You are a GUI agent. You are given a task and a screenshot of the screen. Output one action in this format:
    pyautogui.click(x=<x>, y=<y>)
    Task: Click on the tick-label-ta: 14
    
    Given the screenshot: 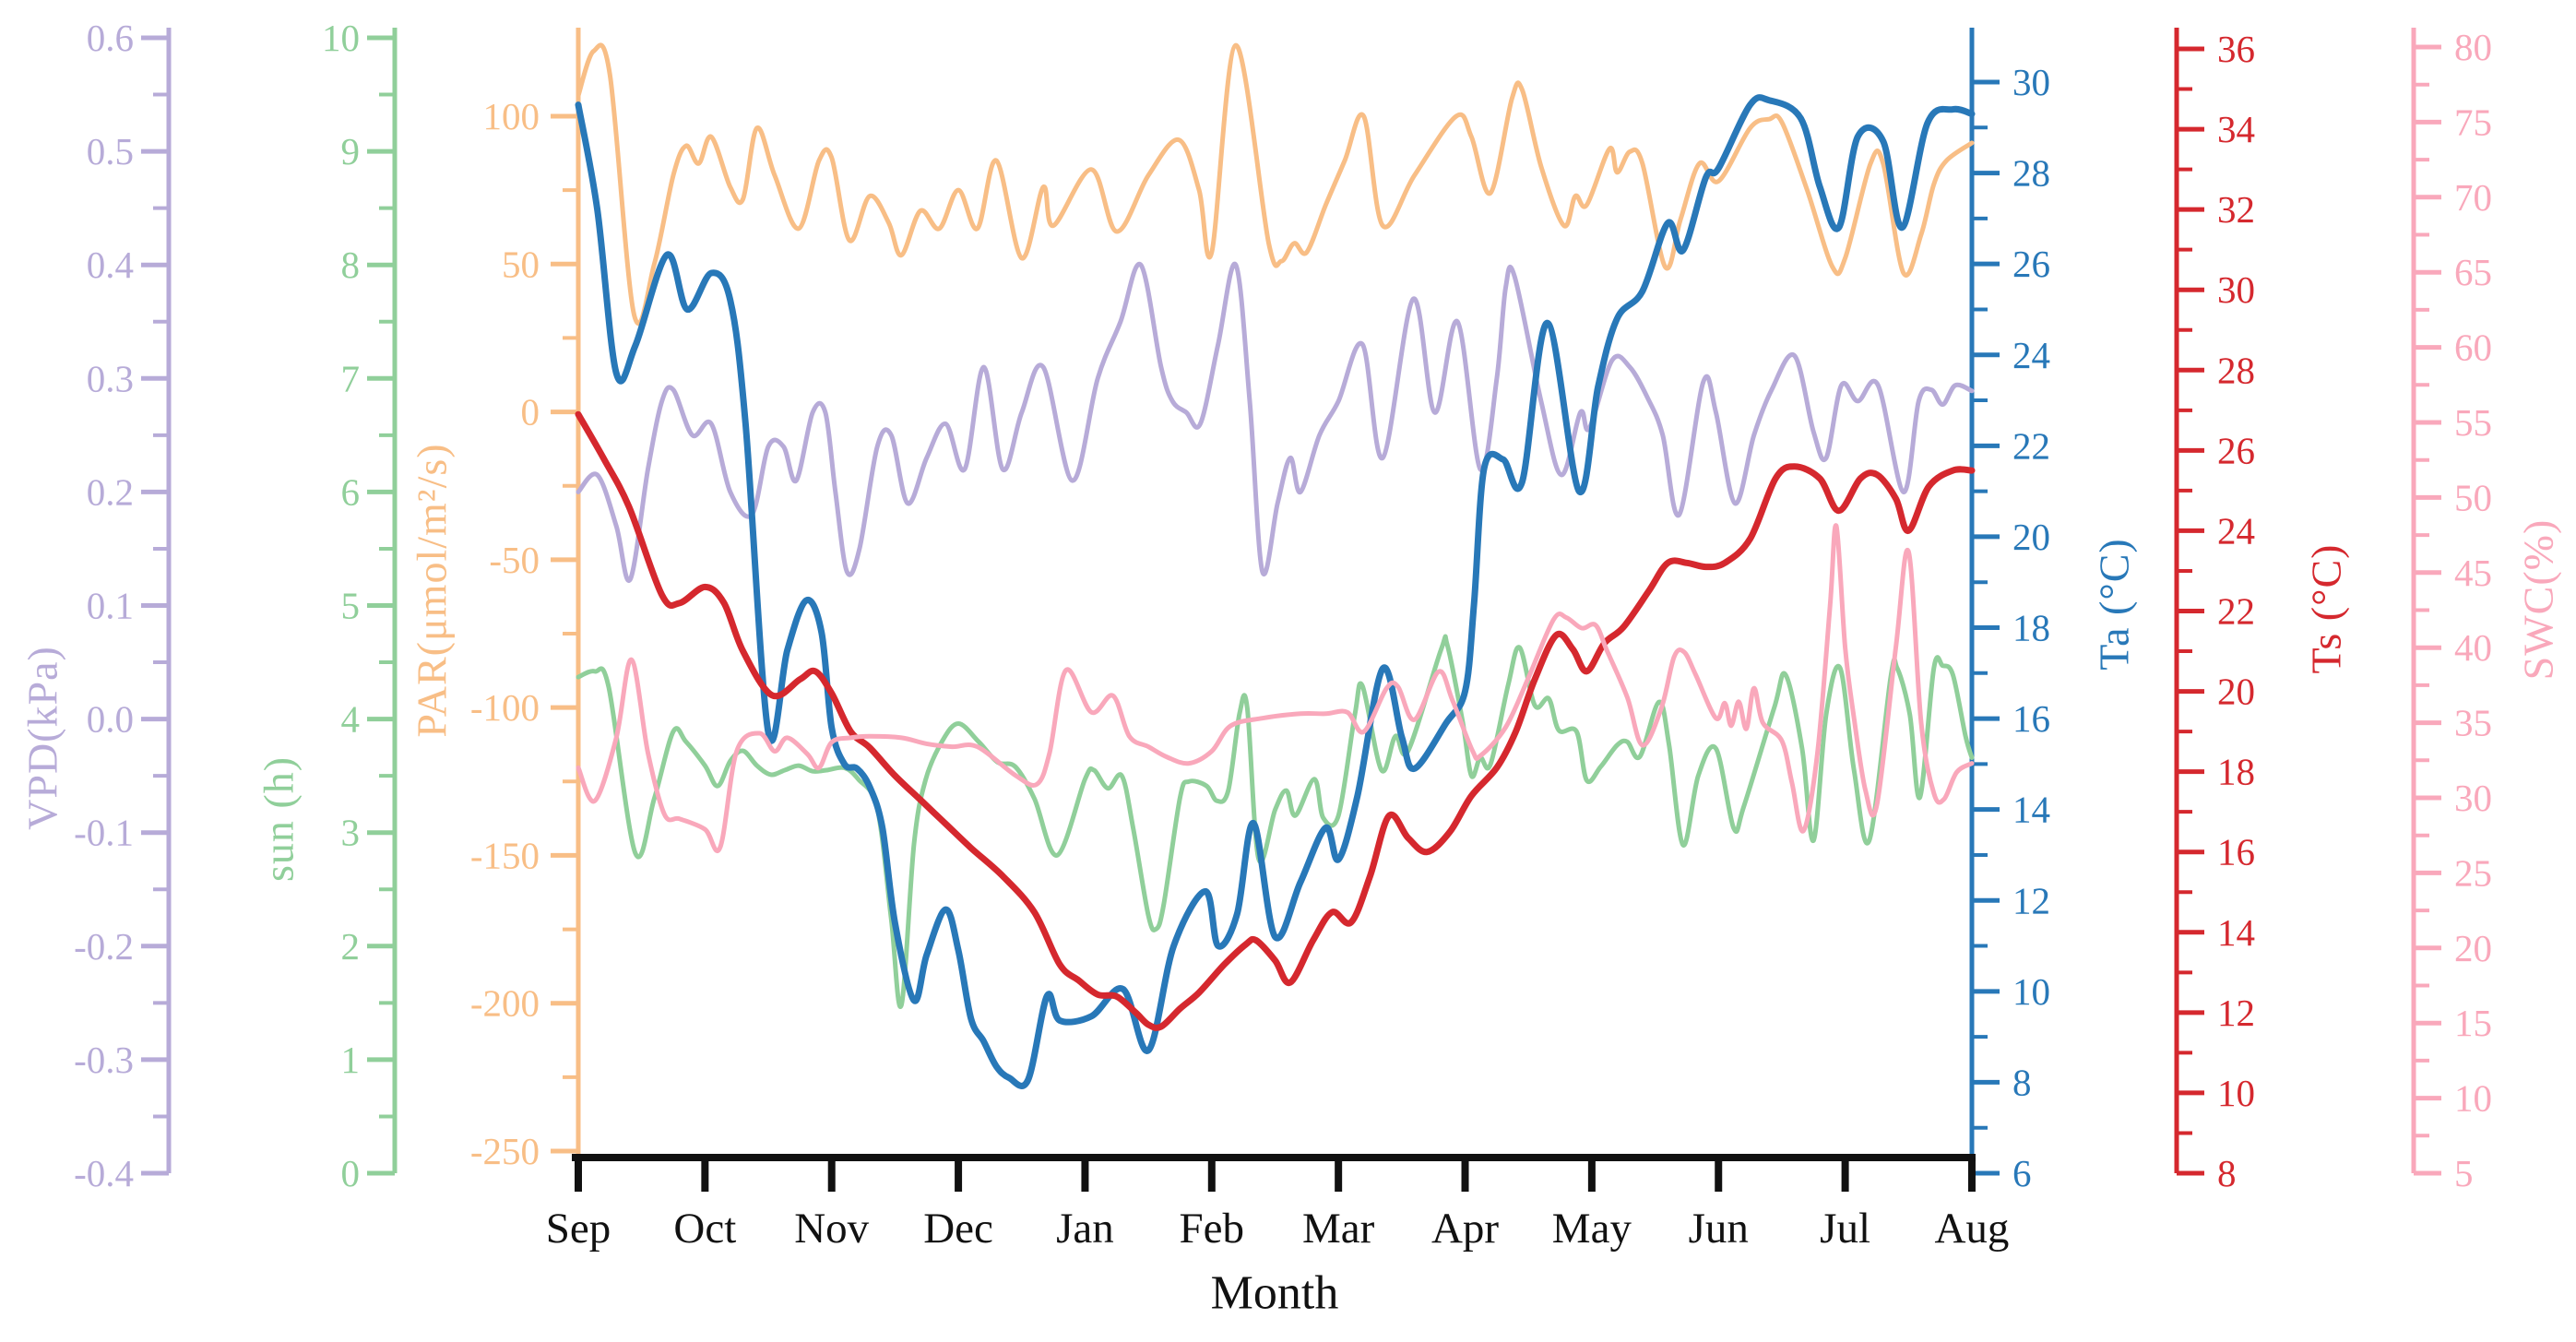 What is the action you would take?
    pyautogui.click(x=2031, y=810)
    